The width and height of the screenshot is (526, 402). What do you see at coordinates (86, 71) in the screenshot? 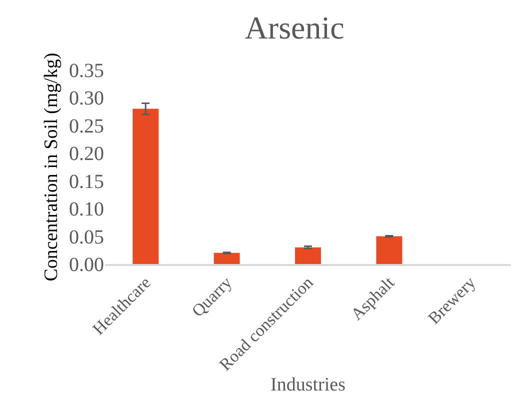
I see `y-tick-label: 0.35` at bounding box center [86, 71].